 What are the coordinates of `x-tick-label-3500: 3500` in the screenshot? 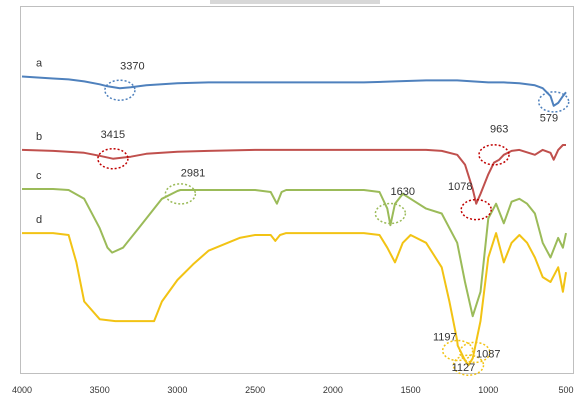 It's located at (100, 390).